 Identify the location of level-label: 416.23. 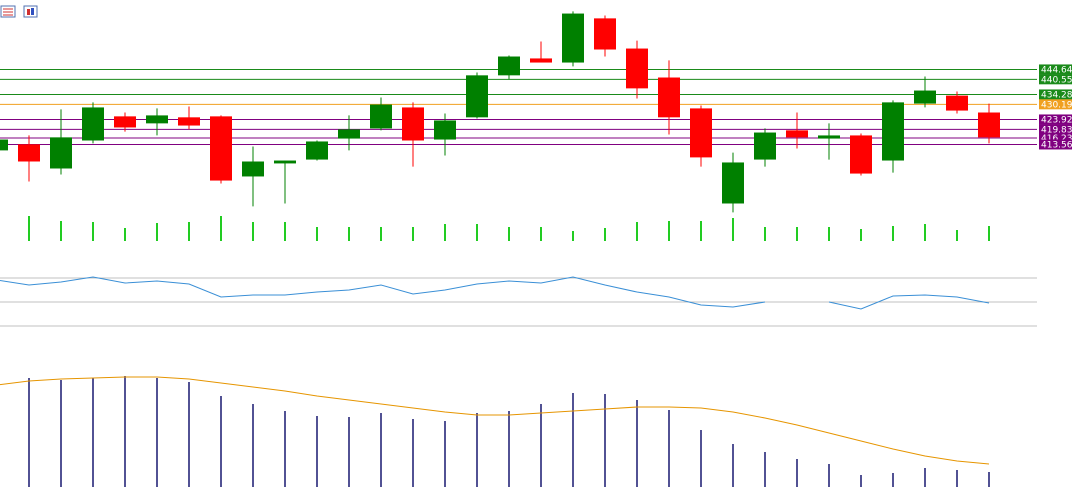
(1057, 139).